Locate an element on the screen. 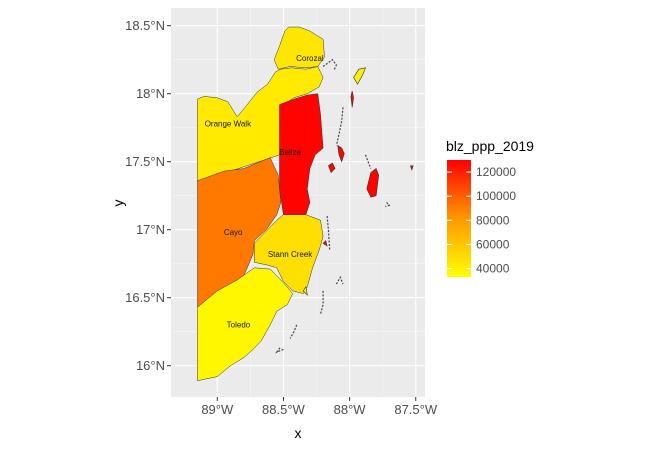 The height and width of the screenshot is (449, 654). y-tick-label: 16°N is located at coordinates (150, 365).